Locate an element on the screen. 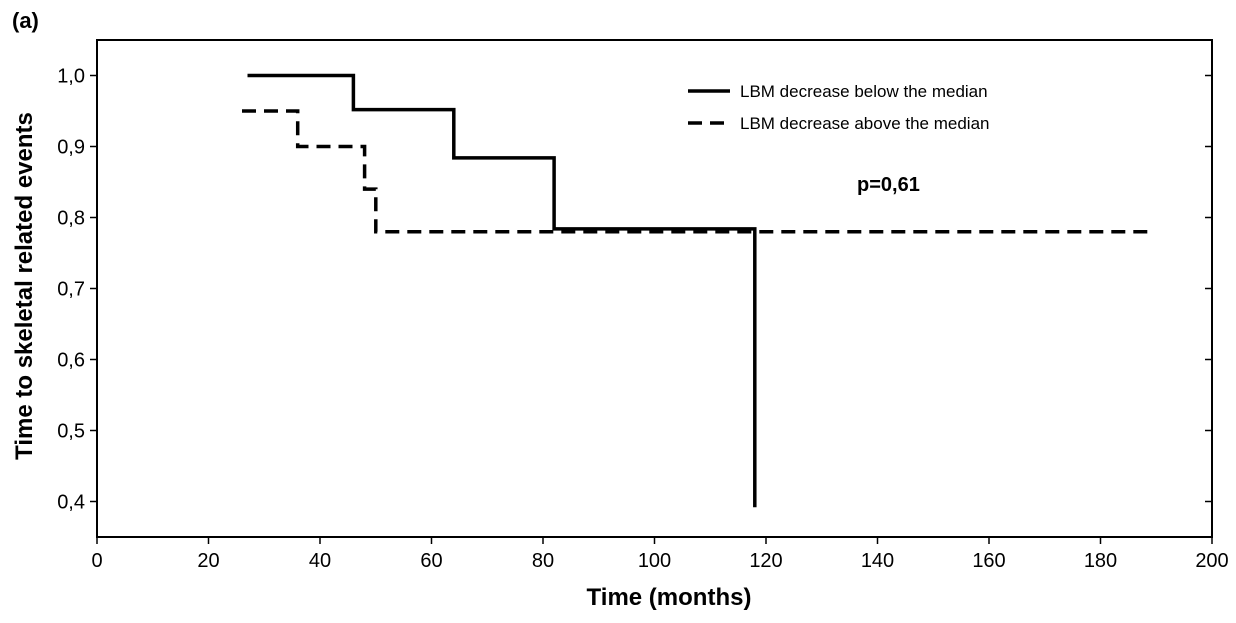 The height and width of the screenshot is (623, 1236). panel-label: (a) is located at coordinates (25, 20).